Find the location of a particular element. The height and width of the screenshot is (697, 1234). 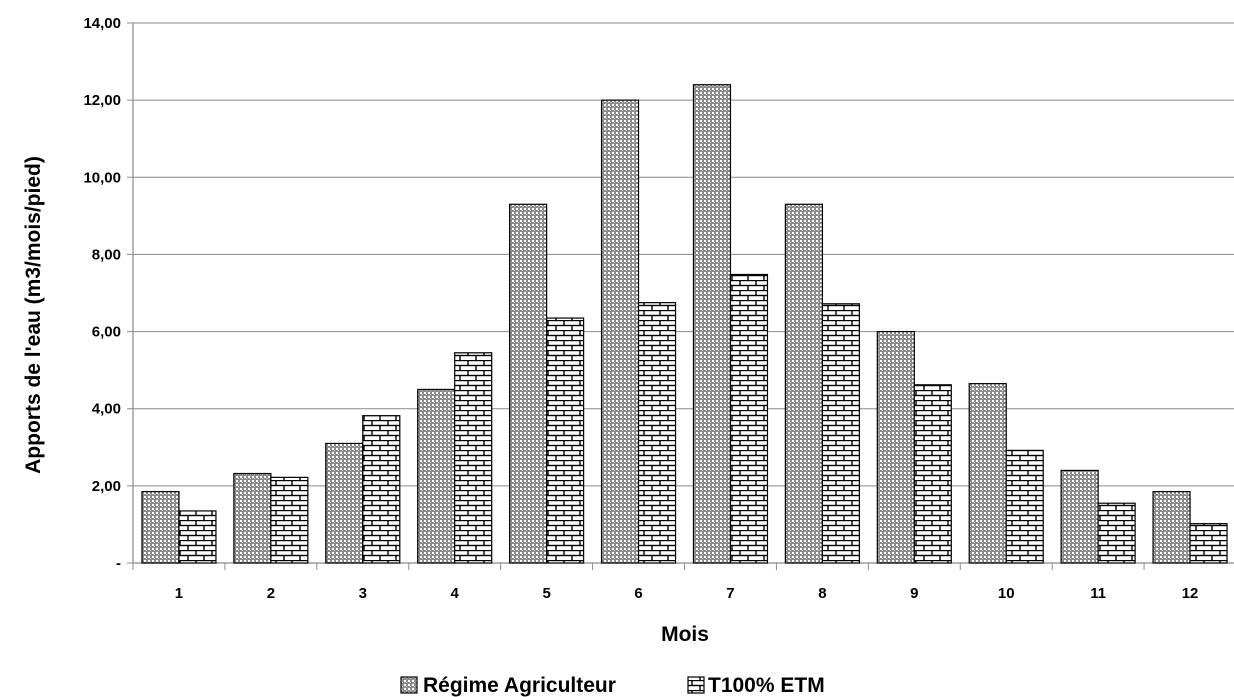

x-tick-label: 2 is located at coordinates (271, 593).